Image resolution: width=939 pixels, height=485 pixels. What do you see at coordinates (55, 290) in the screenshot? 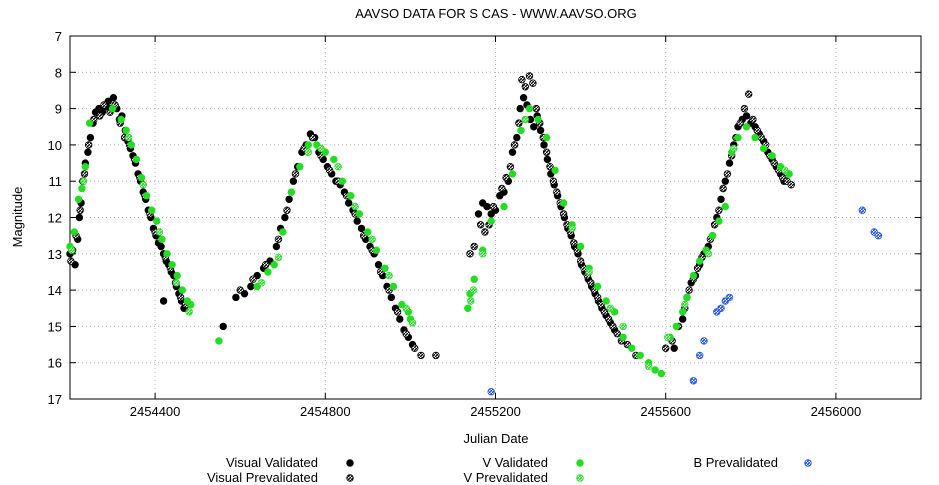
I see `y-tick-label: 14` at bounding box center [55, 290].